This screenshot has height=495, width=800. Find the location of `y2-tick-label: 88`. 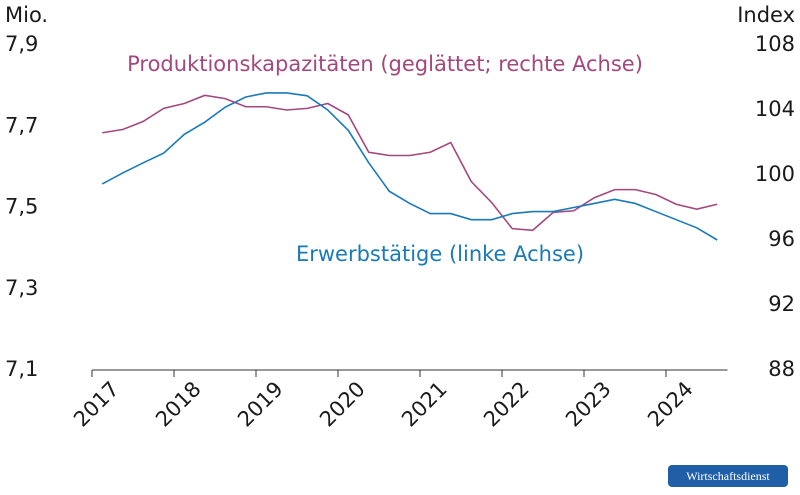

y2-tick-label: 88 is located at coordinates (781, 369).